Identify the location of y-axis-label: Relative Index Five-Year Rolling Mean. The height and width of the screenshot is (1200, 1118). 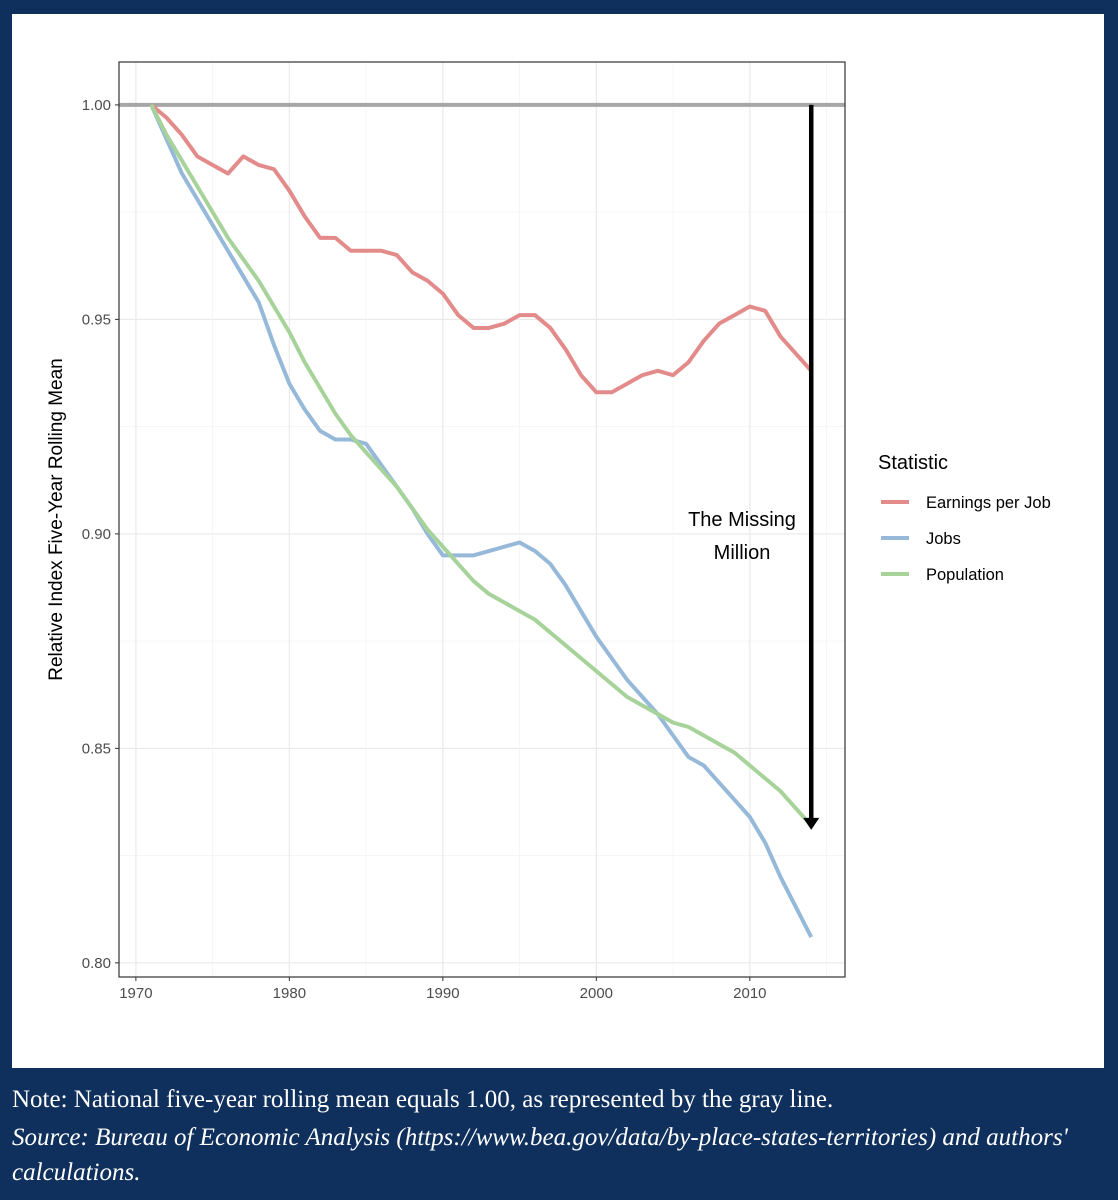
(56, 519).